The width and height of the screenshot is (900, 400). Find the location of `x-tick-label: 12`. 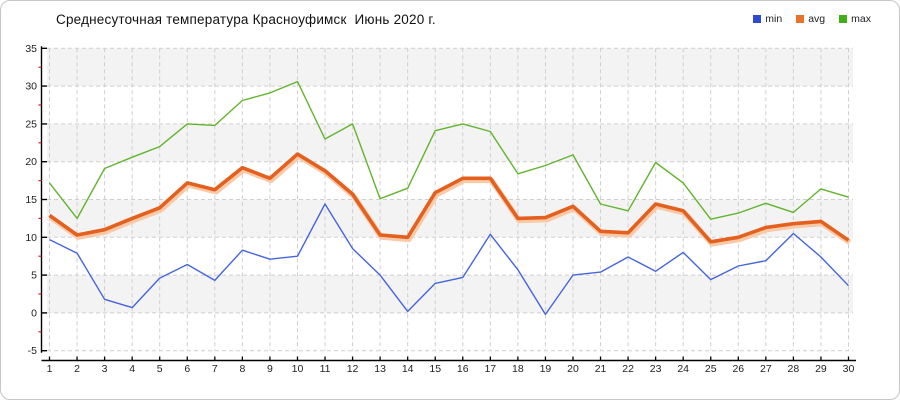

x-tick-label: 12 is located at coordinates (353, 369).